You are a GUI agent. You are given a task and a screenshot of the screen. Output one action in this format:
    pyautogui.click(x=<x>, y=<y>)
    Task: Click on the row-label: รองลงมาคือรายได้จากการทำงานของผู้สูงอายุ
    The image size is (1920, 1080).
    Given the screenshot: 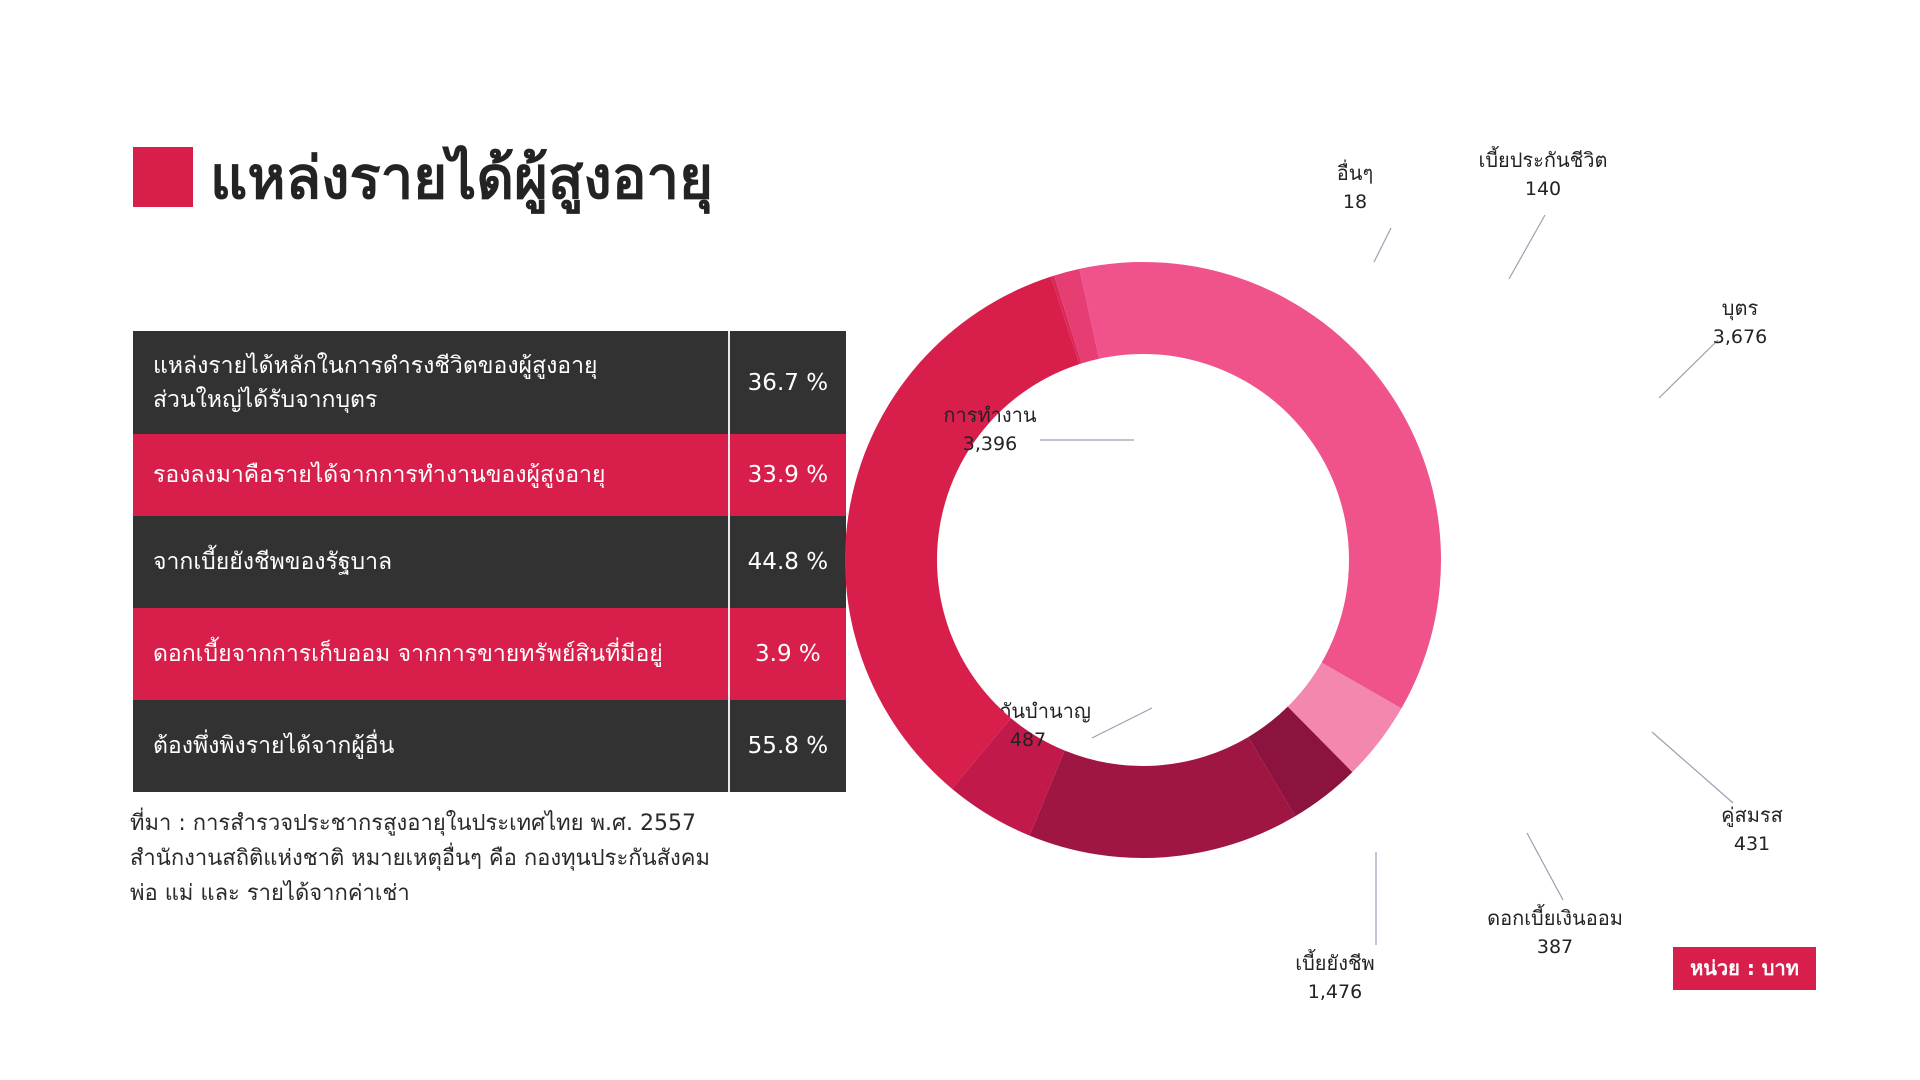 What is the action you would take?
    pyautogui.click(x=431, y=475)
    